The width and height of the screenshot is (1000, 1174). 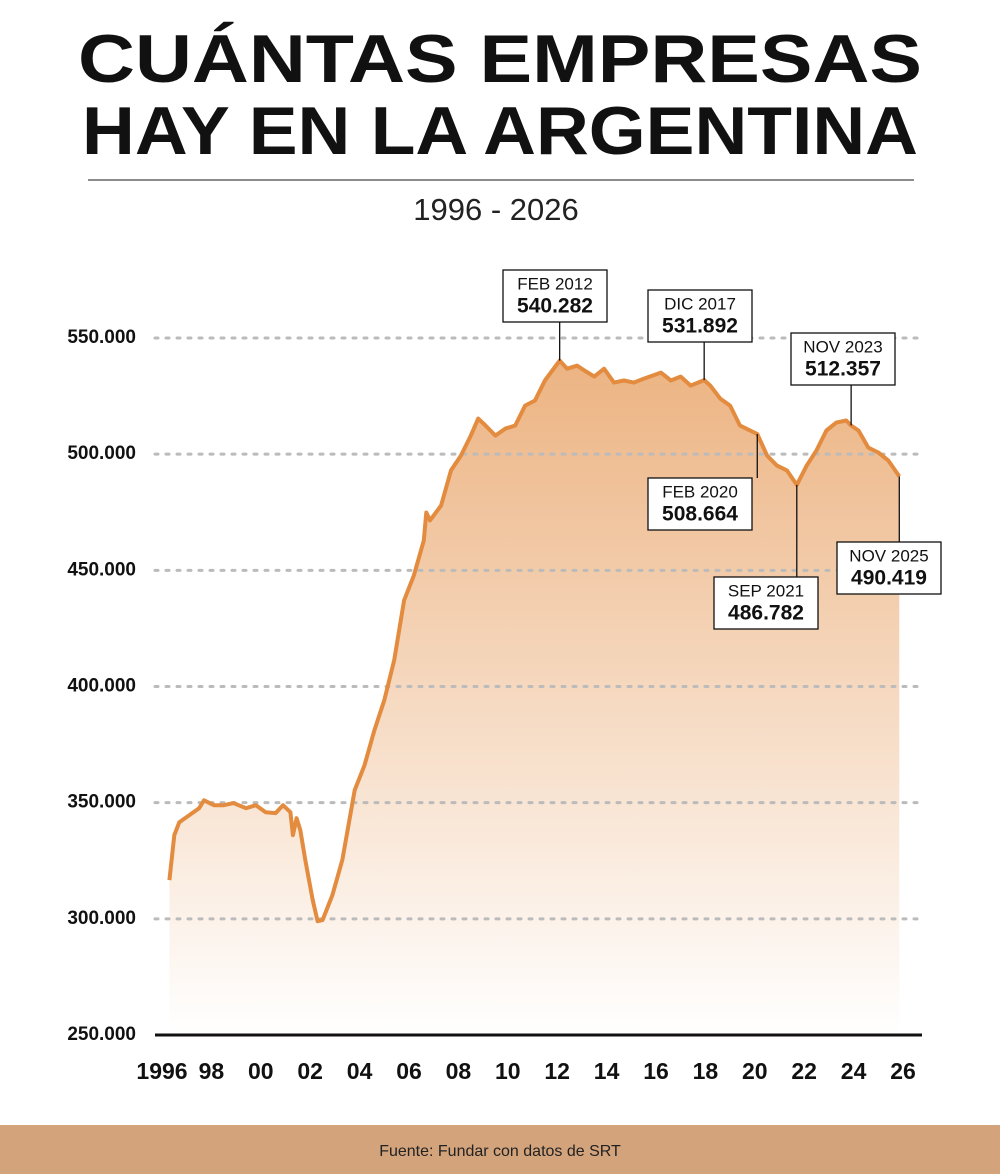 What do you see at coordinates (656, 1071) in the screenshot?
I see `x-tick-label: 16` at bounding box center [656, 1071].